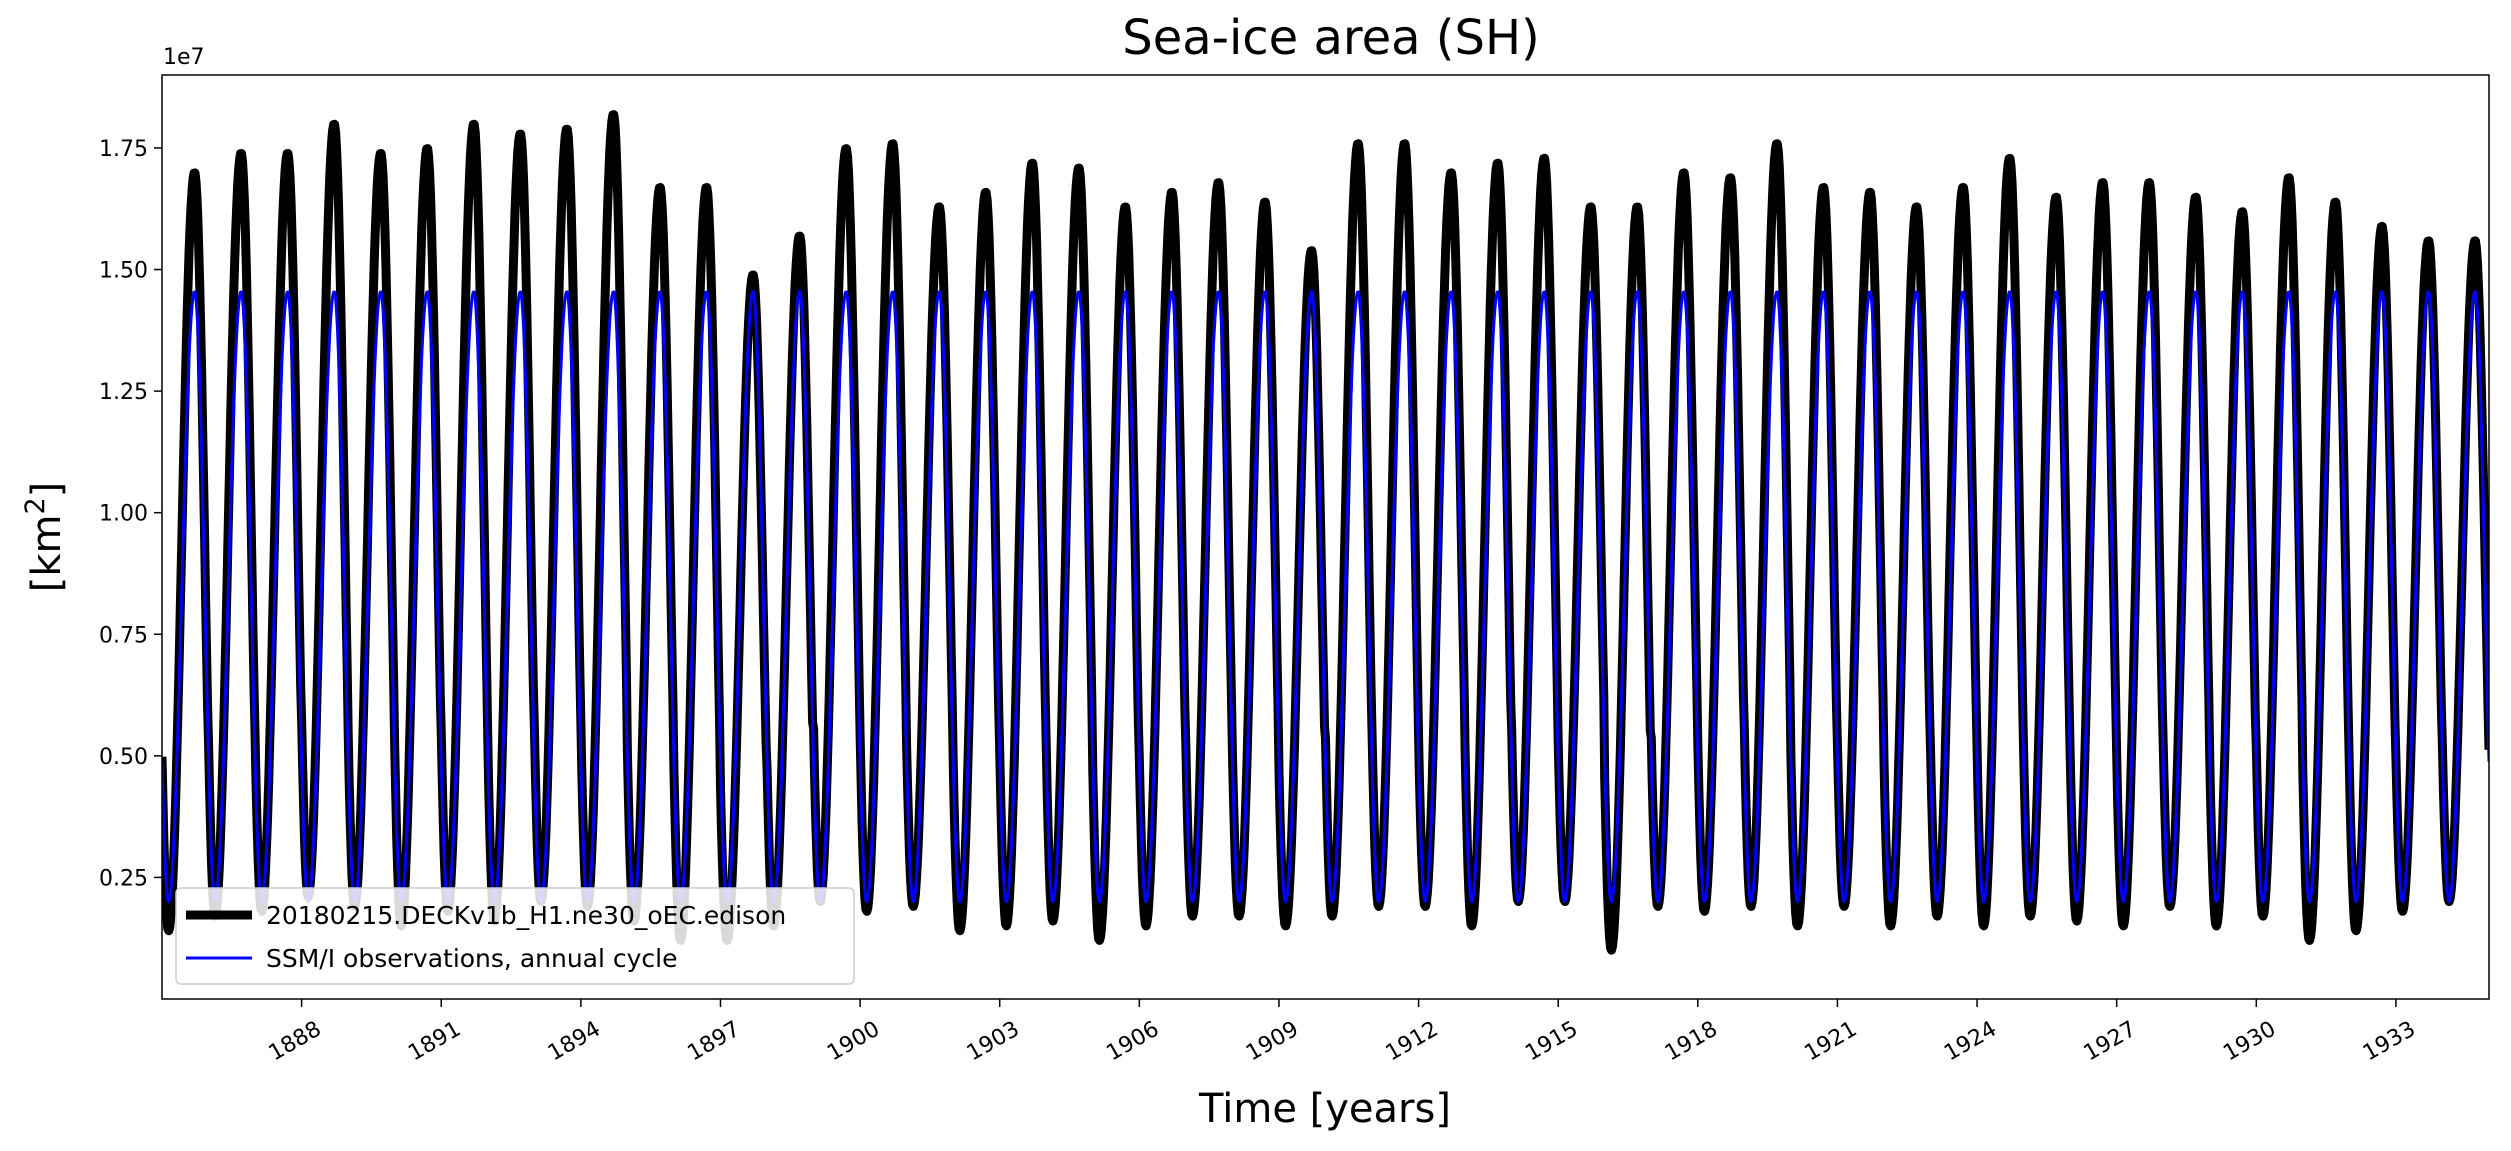 Image resolution: width=2511 pixels, height=1151 pixels. What do you see at coordinates (123, 878) in the screenshot?
I see `y-tick-label: 0.25` at bounding box center [123, 878].